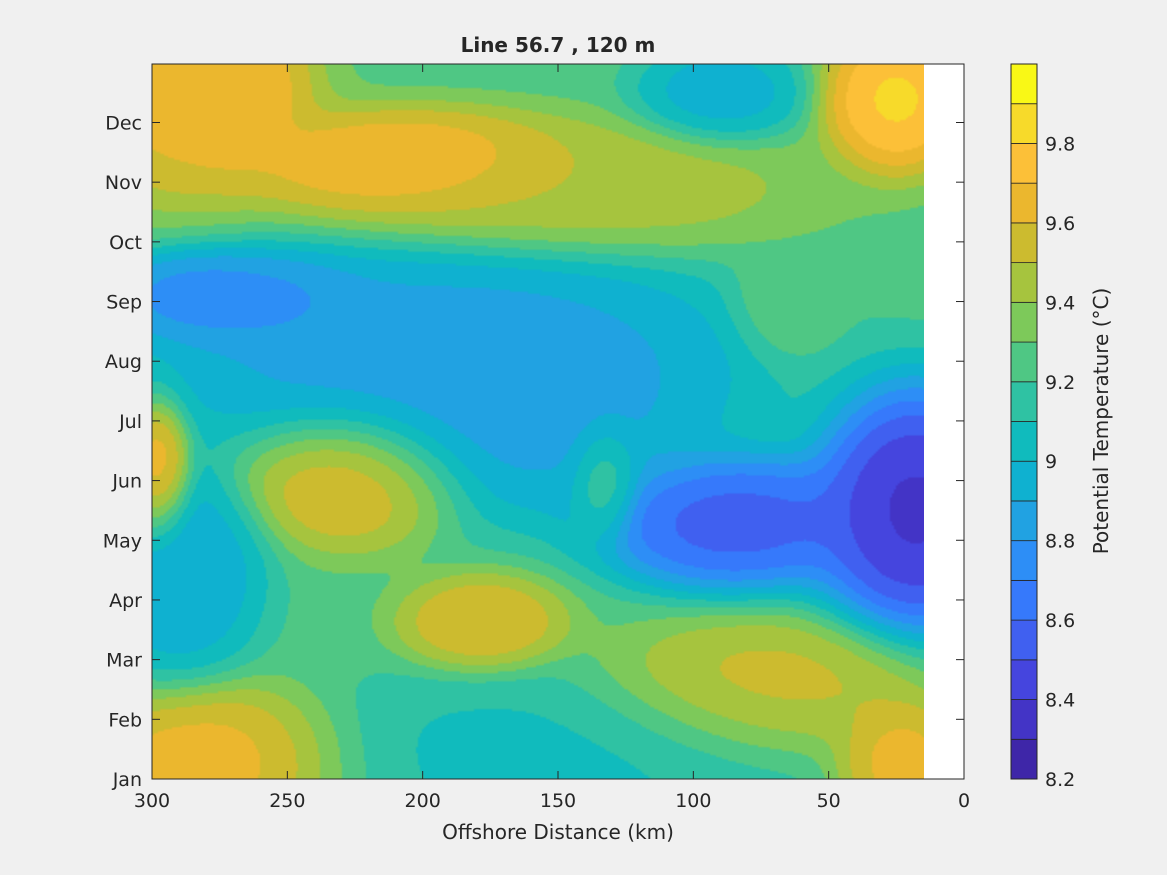  What do you see at coordinates (1051, 462) in the screenshot?
I see `colorbar-tick-label: 9` at bounding box center [1051, 462].